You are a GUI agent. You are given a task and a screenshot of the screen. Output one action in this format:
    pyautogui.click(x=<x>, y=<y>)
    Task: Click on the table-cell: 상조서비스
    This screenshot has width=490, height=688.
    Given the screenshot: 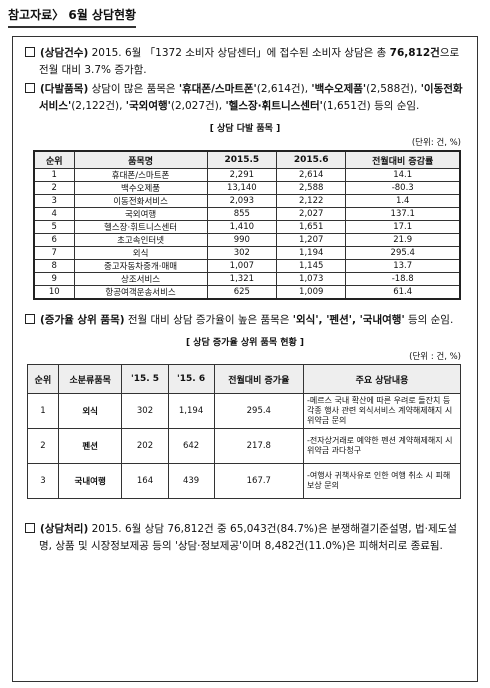 What is the action you would take?
    pyautogui.click(x=140, y=279)
    